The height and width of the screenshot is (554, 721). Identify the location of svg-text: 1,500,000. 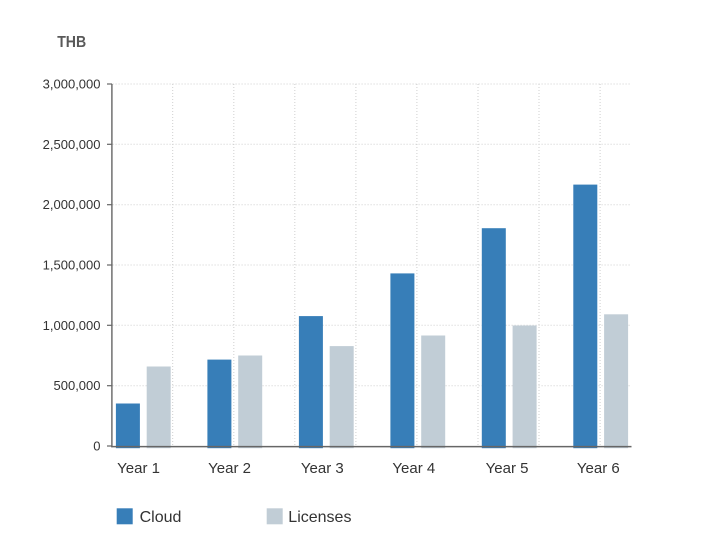
(72, 265).